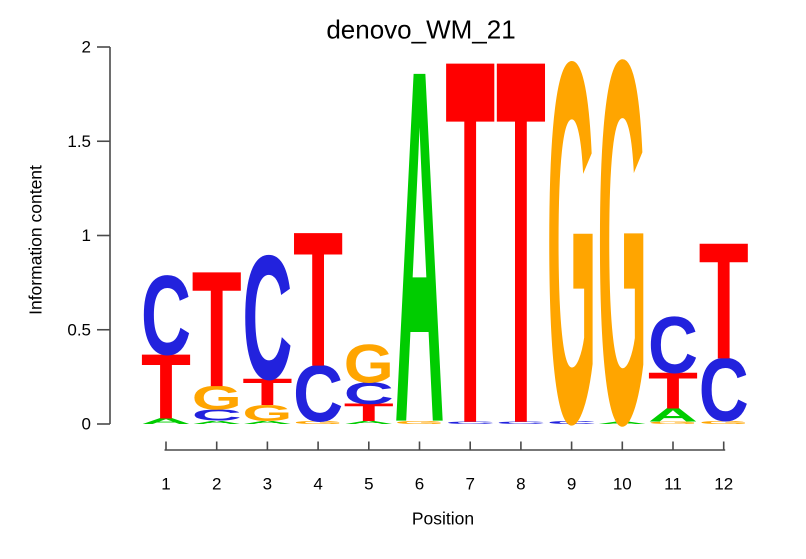 This screenshot has height=559, width=806. I want to click on x-tick-label: 2, so click(216, 484).